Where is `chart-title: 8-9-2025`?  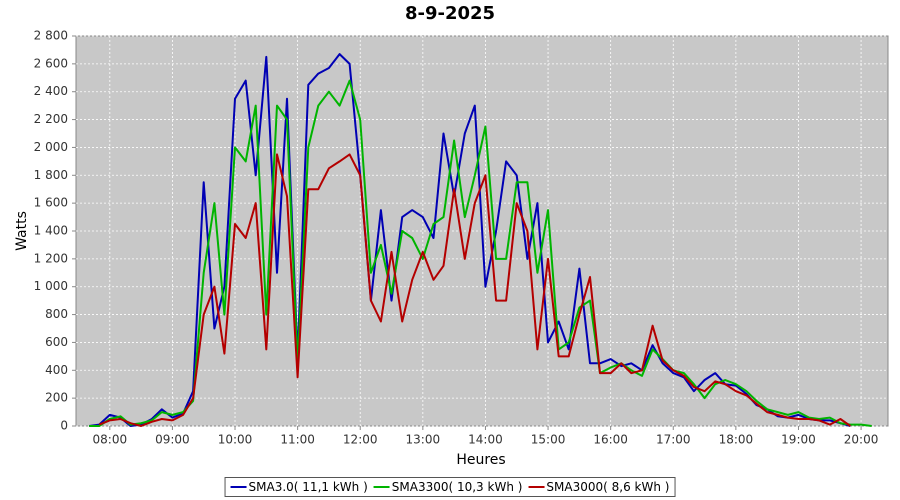 chart-title: 8-9-2025 is located at coordinates (450, 13).